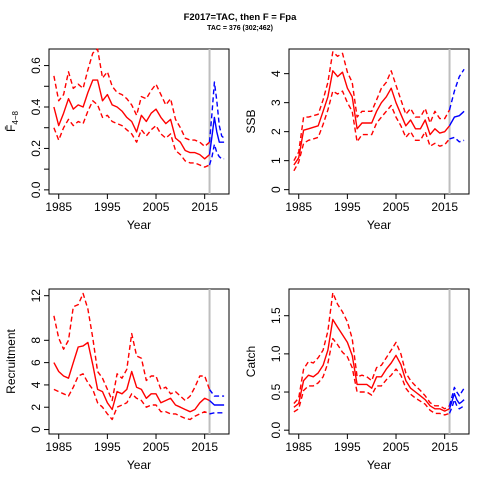 This screenshot has height=480, width=480. I want to click on y-tick-label: 8, so click(36, 340).